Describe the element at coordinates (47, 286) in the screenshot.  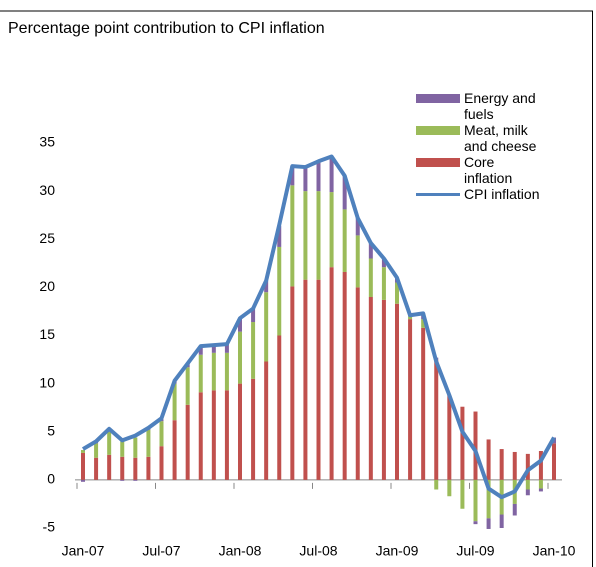
I see `y-tick-label: 20` at that location.